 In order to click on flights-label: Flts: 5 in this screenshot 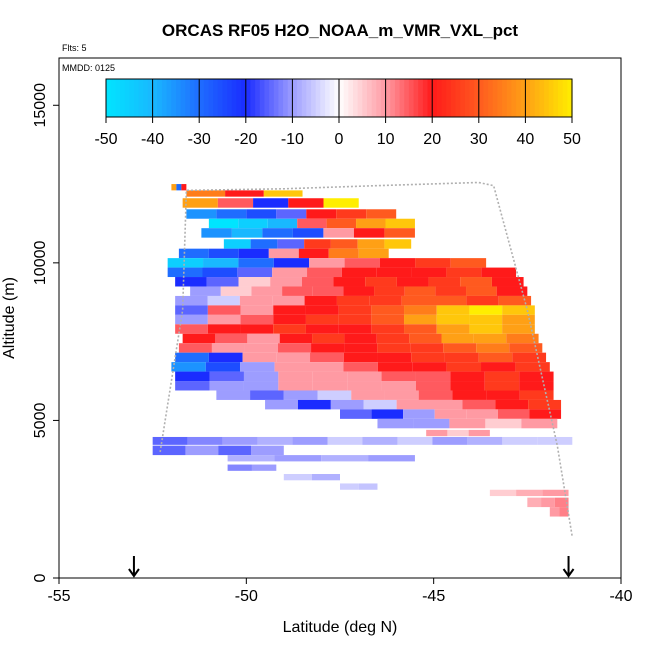, I will do `click(74, 48)`.